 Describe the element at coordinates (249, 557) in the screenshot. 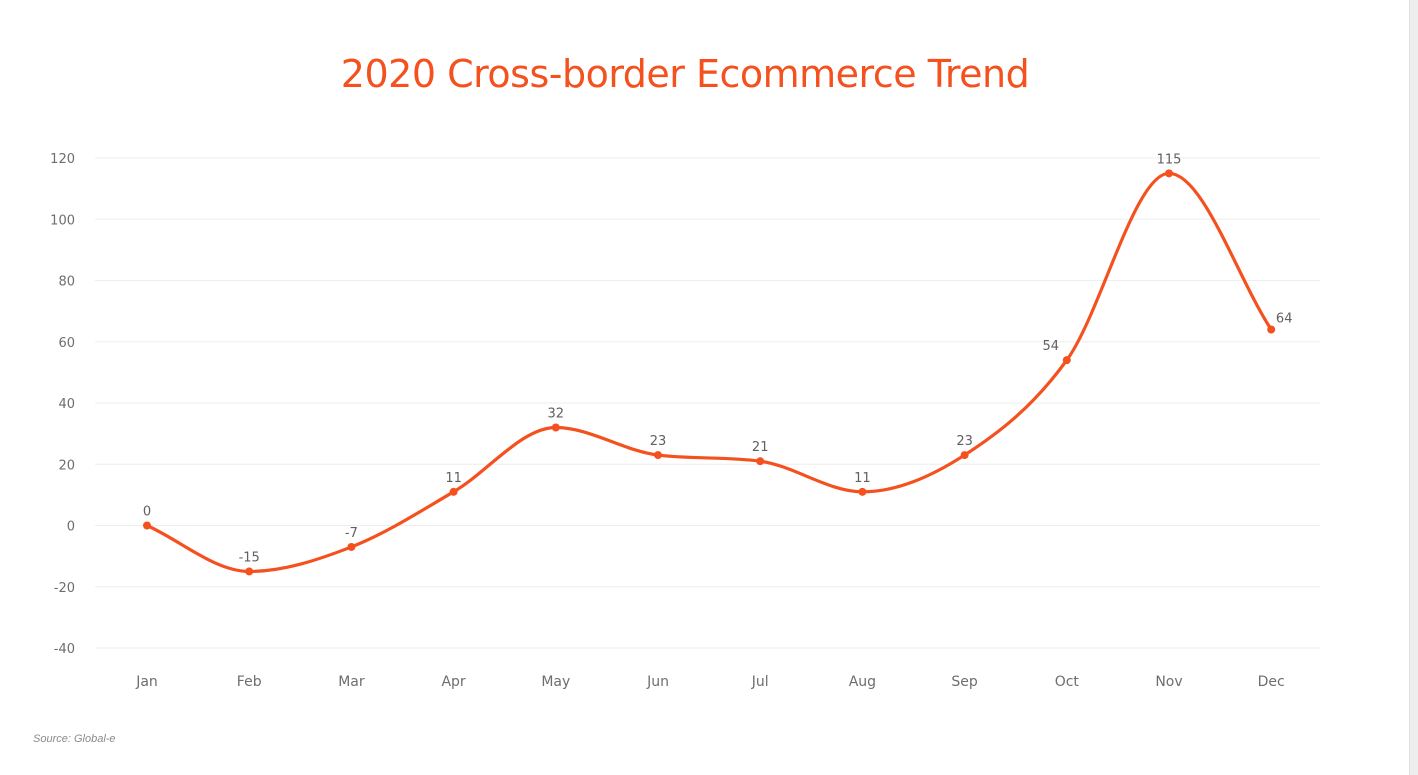

I see `data-label: -15` at that location.